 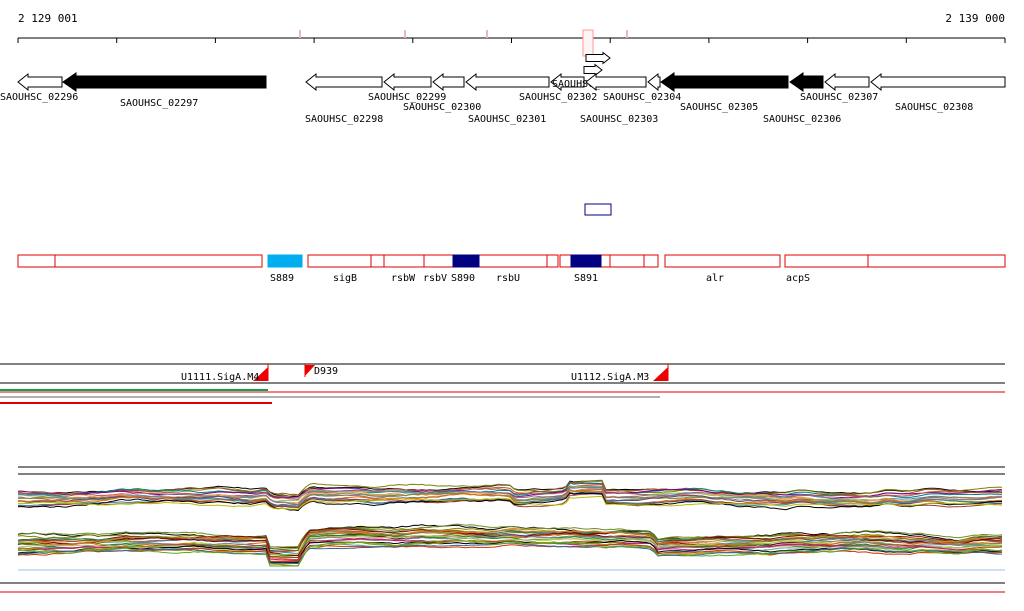 I want to click on gene-arrow-unnamed, so click(x=593, y=70).